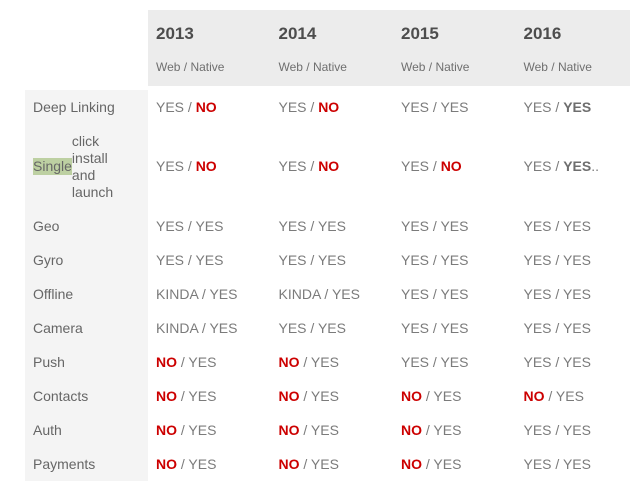 This screenshot has width=630, height=481. Describe the element at coordinates (332, 294) in the screenshot. I see `value-cell: KINDA / YES` at that location.